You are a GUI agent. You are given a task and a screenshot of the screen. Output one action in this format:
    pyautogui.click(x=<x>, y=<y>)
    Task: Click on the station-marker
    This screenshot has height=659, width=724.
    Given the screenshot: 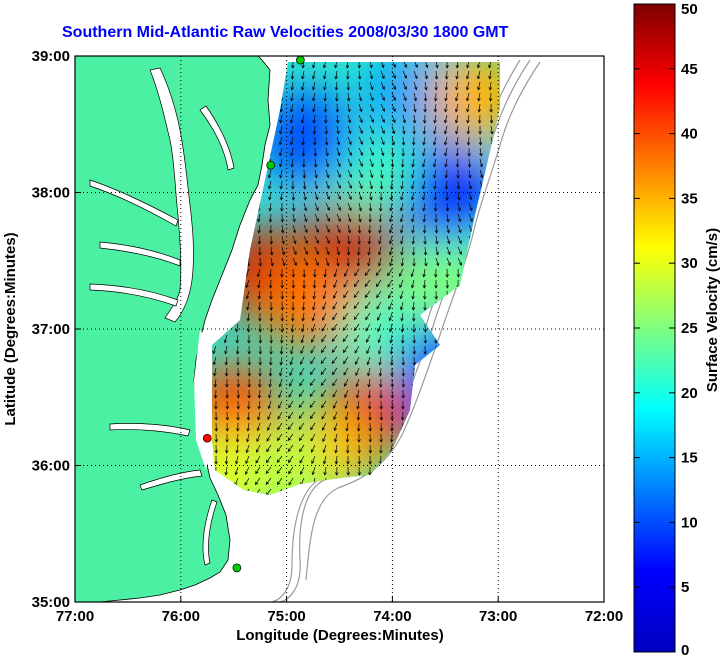 What is the action you would take?
    pyautogui.click(x=300, y=60)
    